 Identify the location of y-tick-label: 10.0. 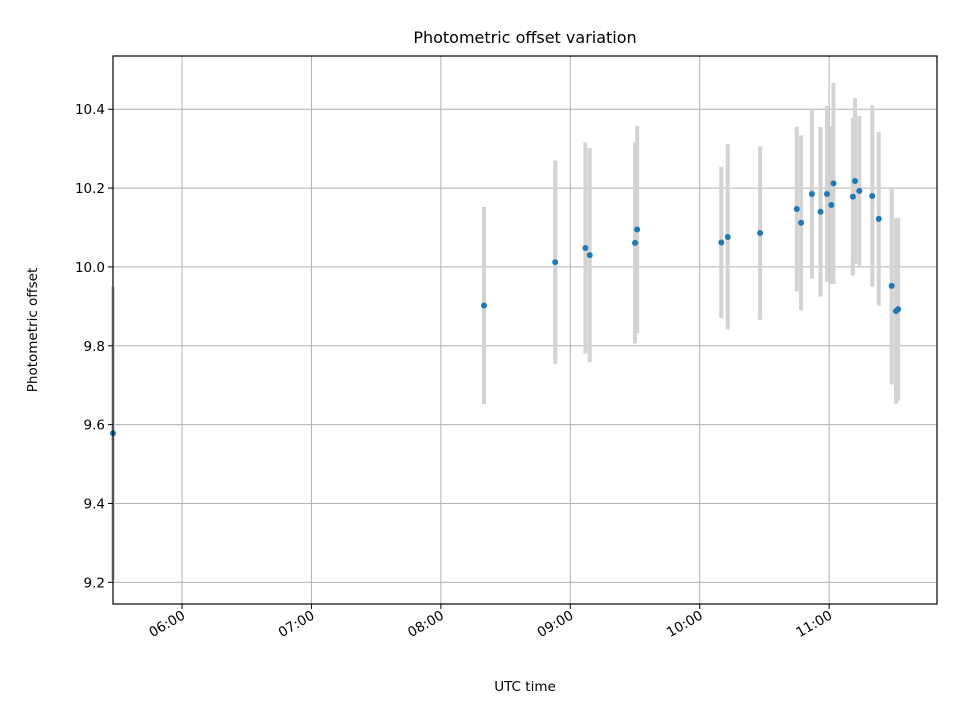
(90, 268).